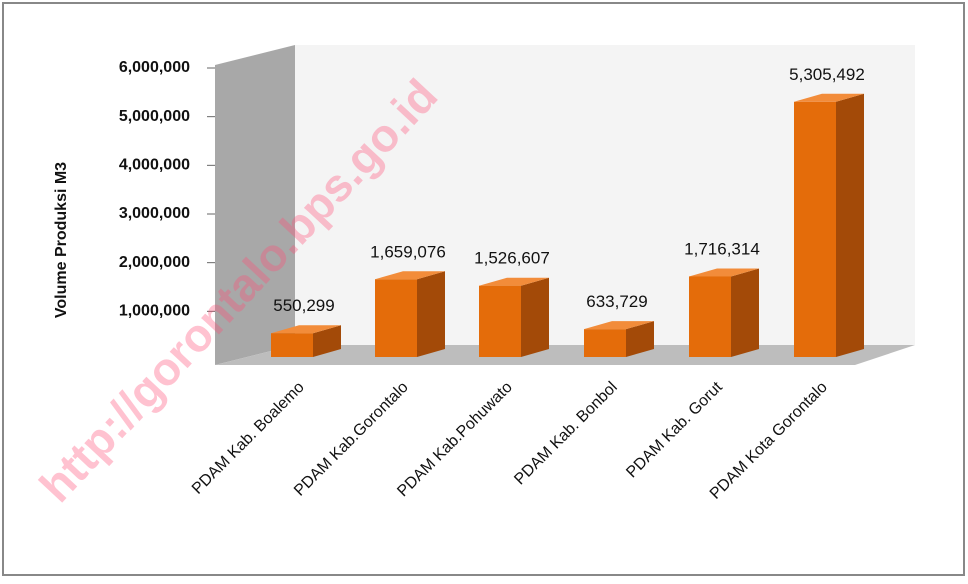 The image size is (968, 584). Describe the element at coordinates (61, 240) in the screenshot. I see `y-axis-label: Volume Produksi M3` at that location.